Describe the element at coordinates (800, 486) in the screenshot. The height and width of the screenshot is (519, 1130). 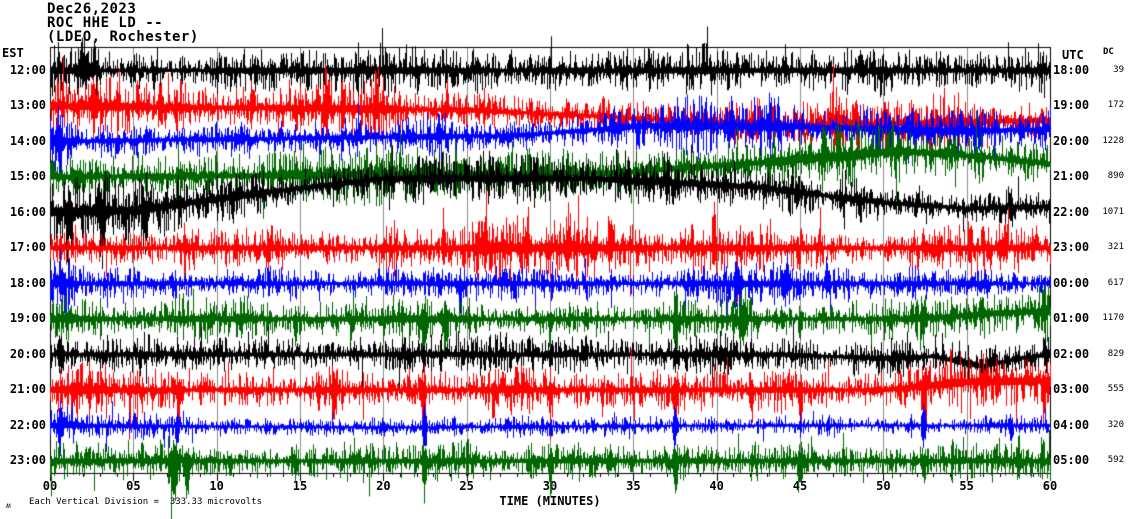
I see `x-tick-label: 45` at that location.